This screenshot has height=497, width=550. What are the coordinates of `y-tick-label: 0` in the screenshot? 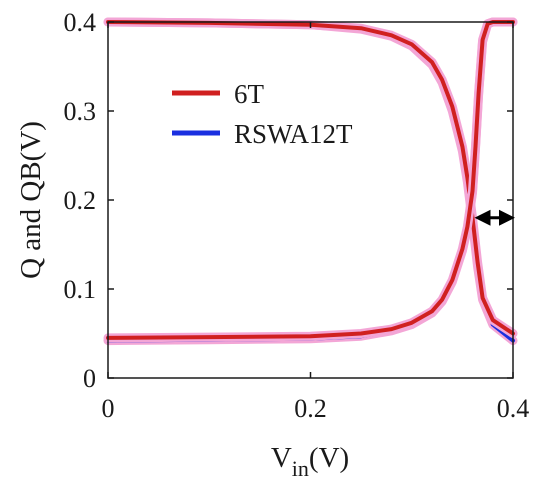 It's located at (89, 378).